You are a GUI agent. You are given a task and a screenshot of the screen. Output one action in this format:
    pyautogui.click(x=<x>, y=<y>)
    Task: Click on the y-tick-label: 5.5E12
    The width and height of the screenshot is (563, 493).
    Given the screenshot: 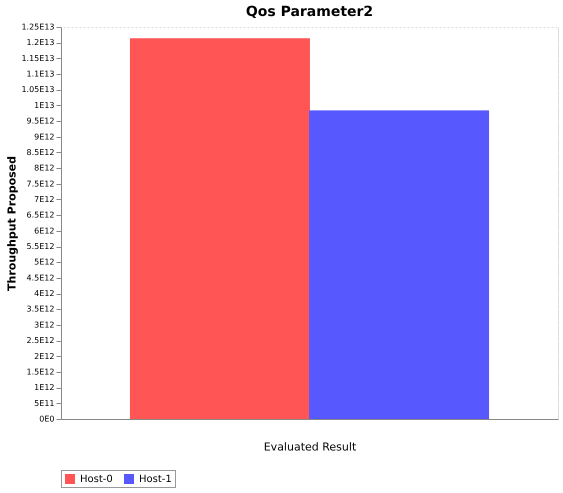 What is the action you would take?
    pyautogui.click(x=40, y=247)
    